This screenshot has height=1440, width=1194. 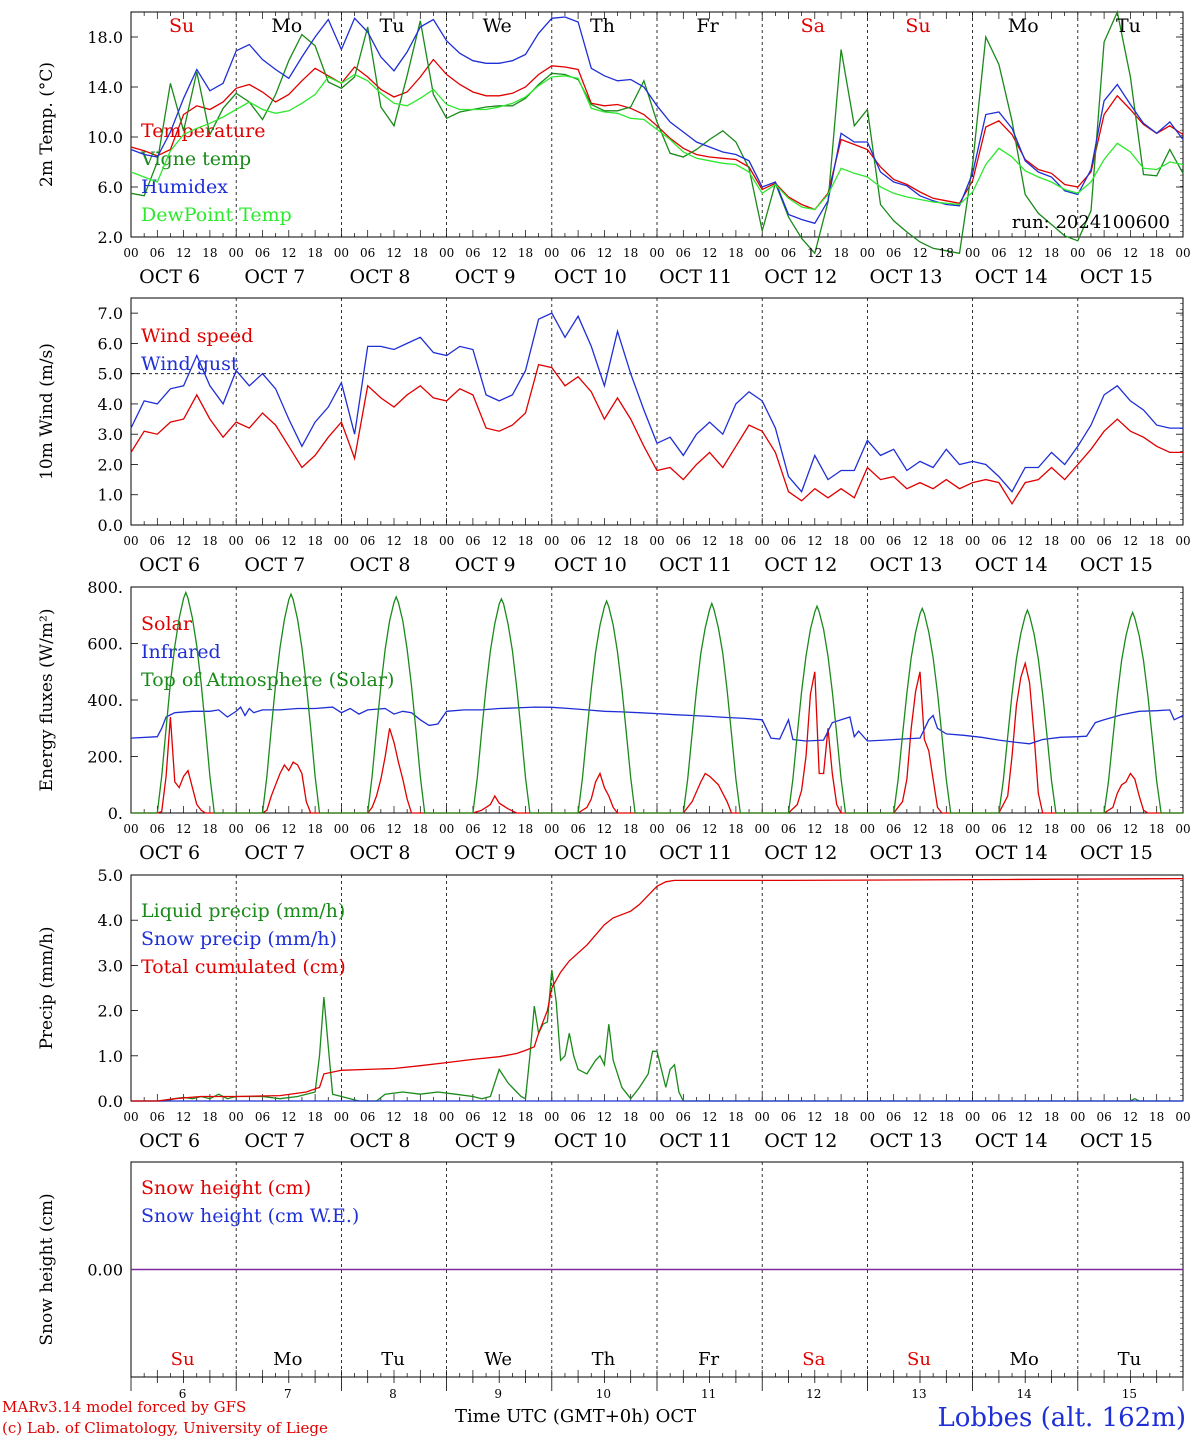 I want to click on day-label-bottom: Fr, so click(x=708, y=1359).